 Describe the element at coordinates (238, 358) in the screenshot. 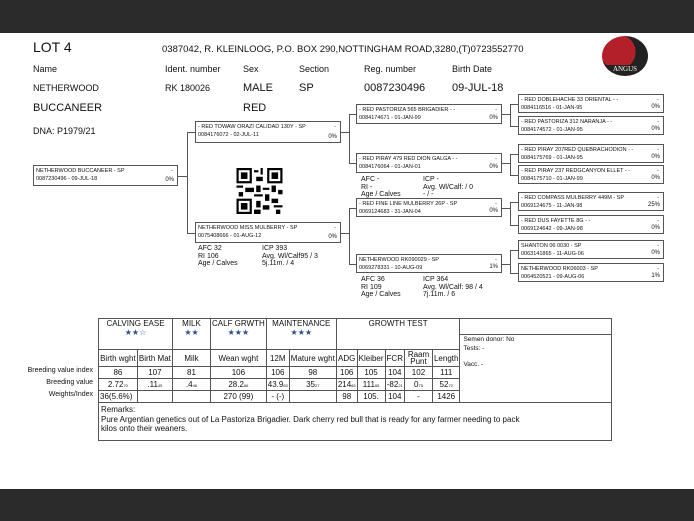

I see `column-header: Wean wght` at that location.